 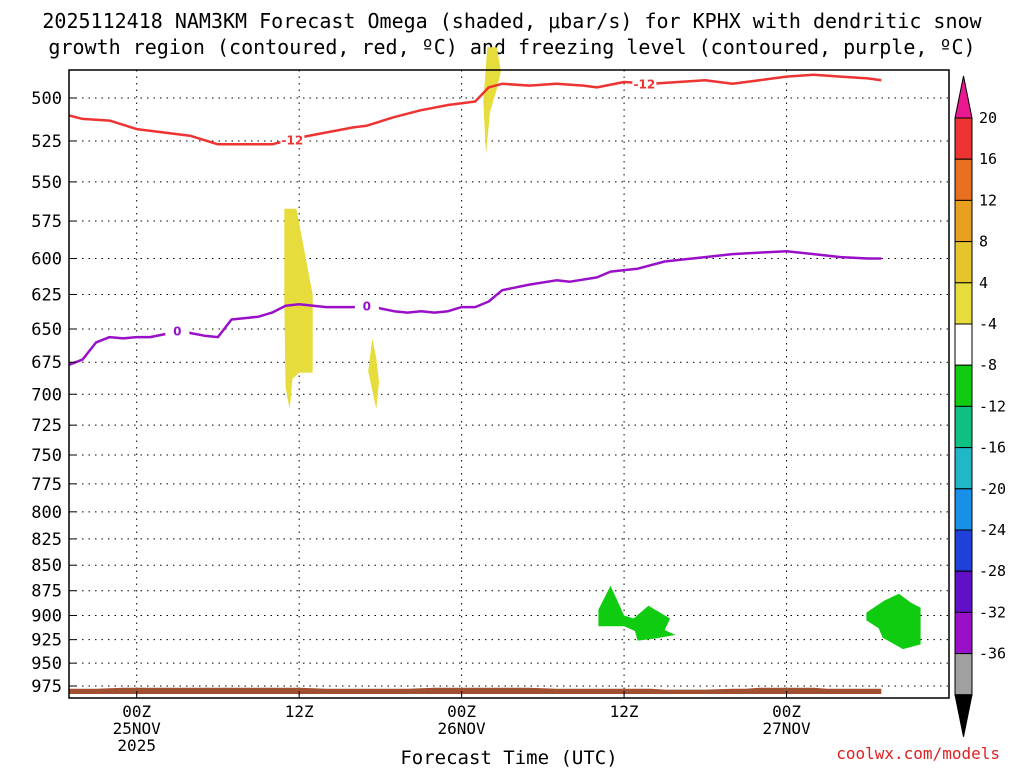 I want to click on y-tick-label-875: 875, so click(x=46, y=592).